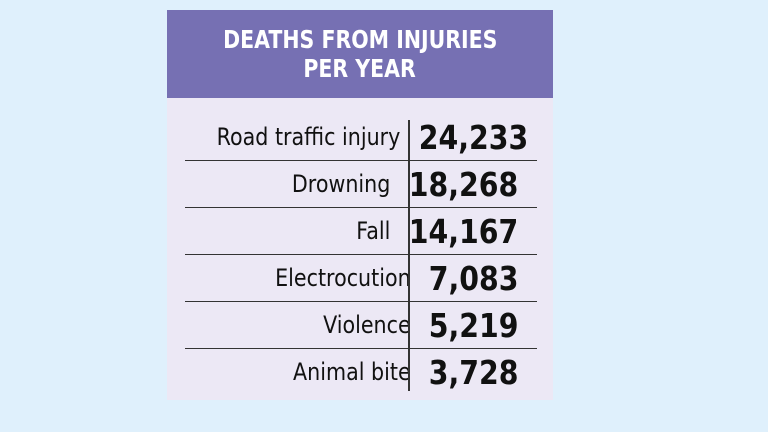 Image resolution: width=768 pixels, height=432 pixels. I want to click on table-row: Electrocution 7,083, so click(361, 278).